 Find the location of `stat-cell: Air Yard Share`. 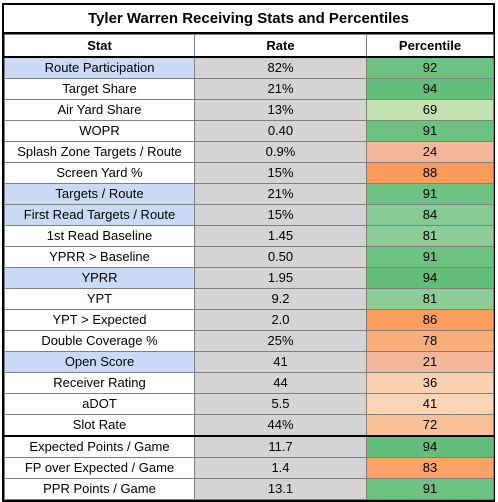

stat-cell: Air Yard Share is located at coordinates (99, 110).